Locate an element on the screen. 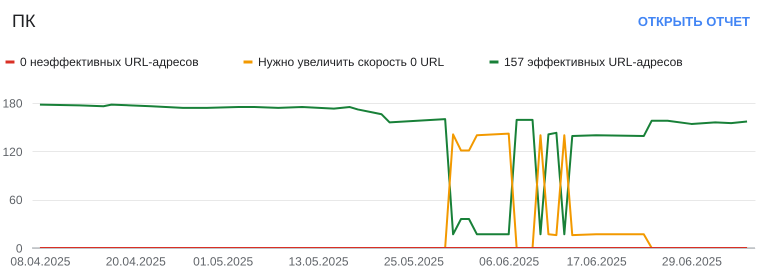 The width and height of the screenshot is (768, 278). y-tick-label: 120 is located at coordinates (12, 151).